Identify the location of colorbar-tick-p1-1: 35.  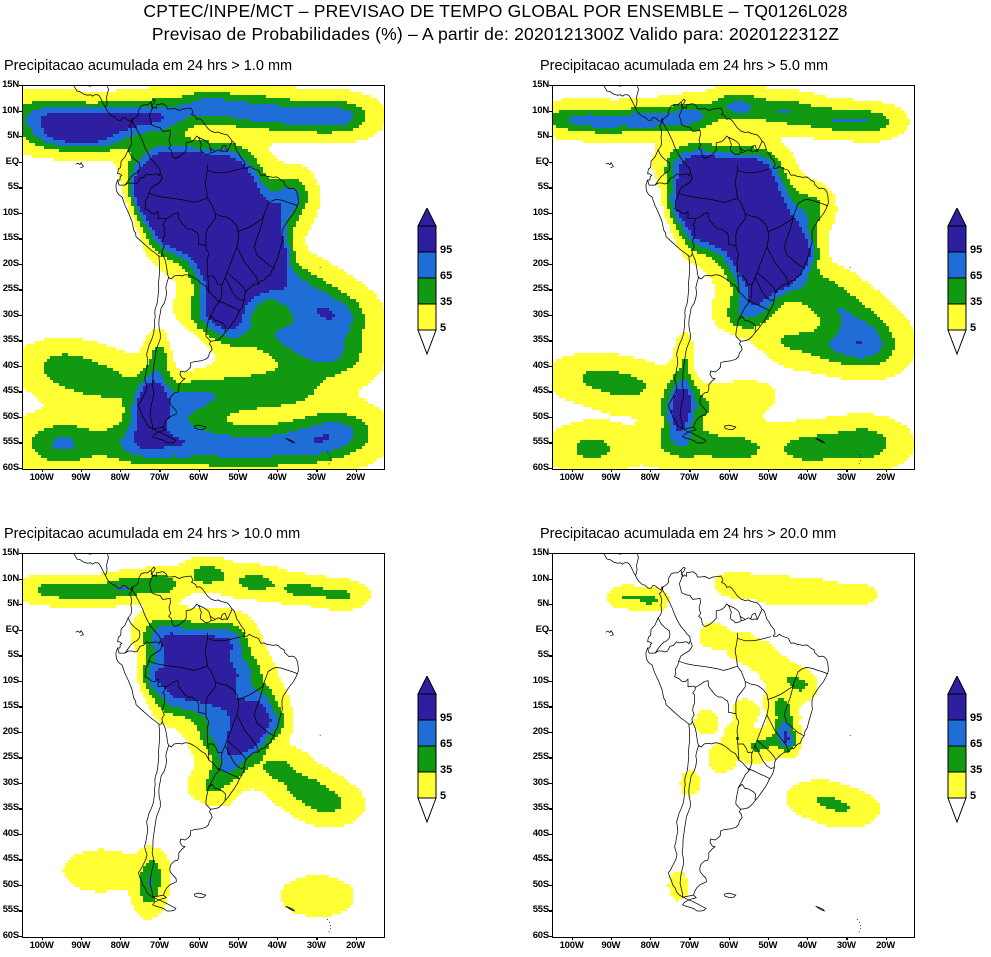
(446, 302).